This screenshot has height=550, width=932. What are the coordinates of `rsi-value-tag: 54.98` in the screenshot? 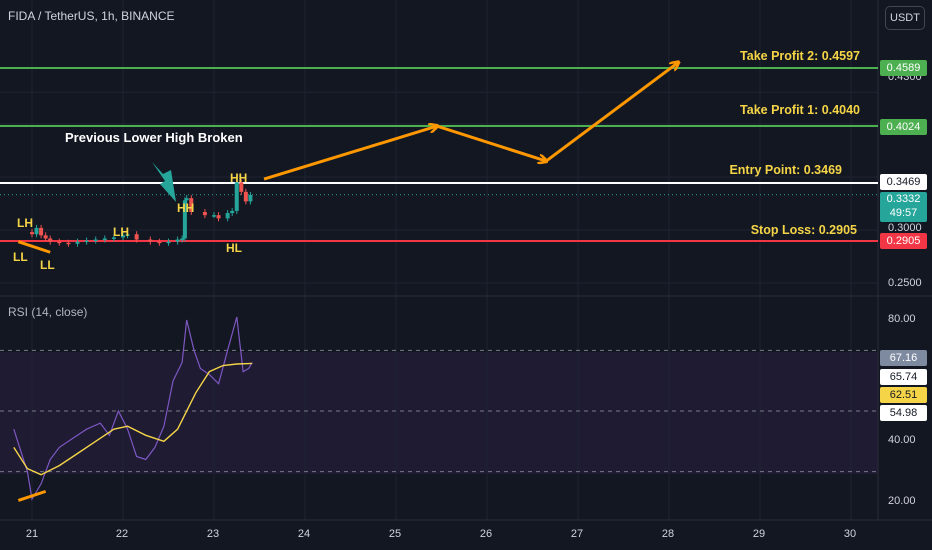 It's located at (903, 413).